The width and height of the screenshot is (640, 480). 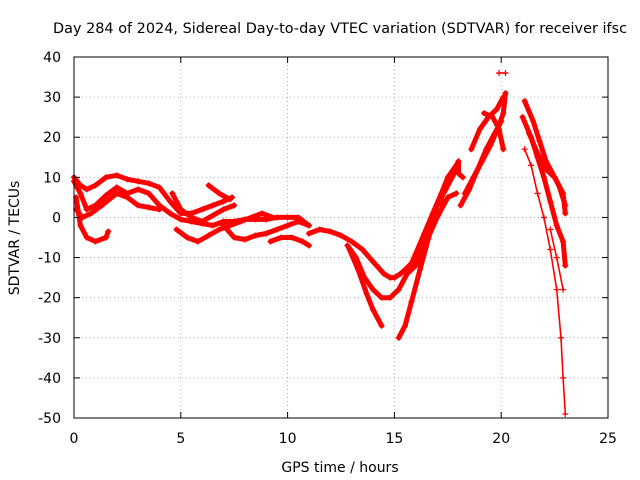 What do you see at coordinates (289, 241) in the screenshot?
I see `series-track-i` at bounding box center [289, 241].